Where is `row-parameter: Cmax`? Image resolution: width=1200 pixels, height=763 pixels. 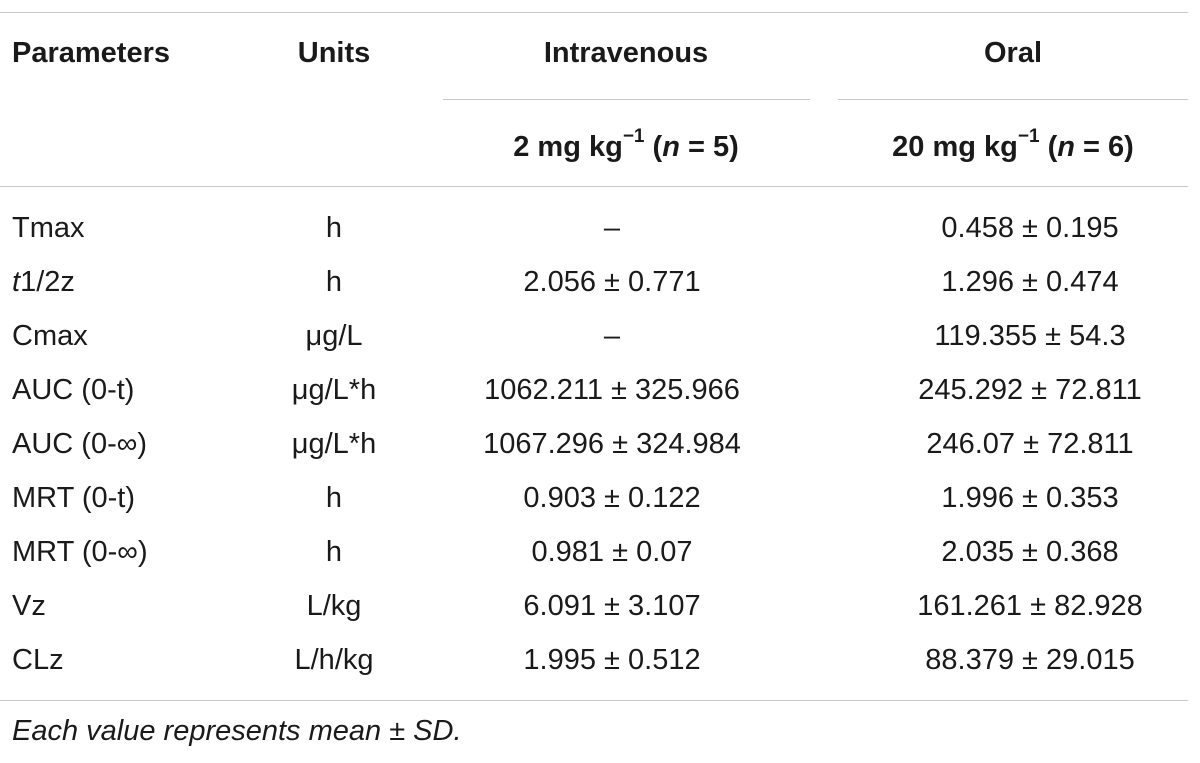 row-parameter: Cmax is located at coordinates (50, 336).